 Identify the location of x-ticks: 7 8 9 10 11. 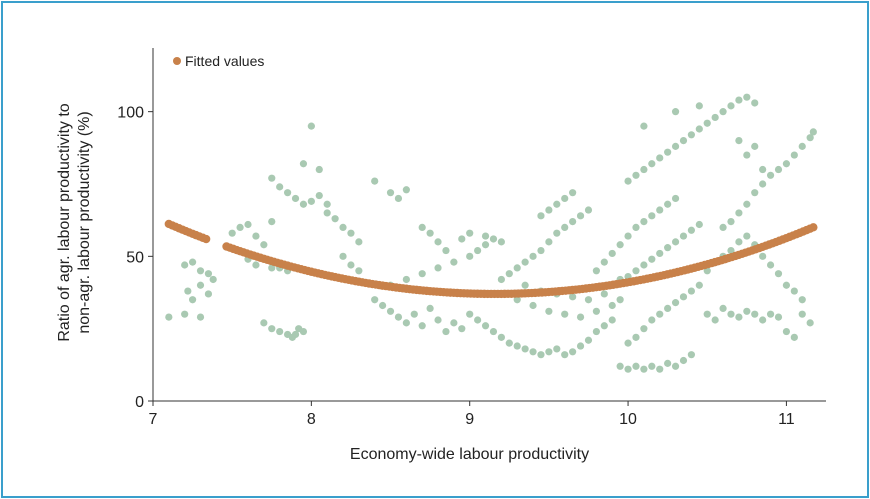
(472, 414).